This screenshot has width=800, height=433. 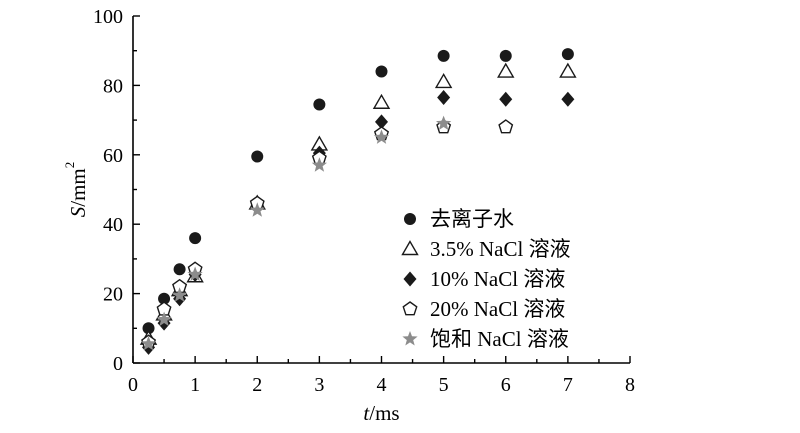 What do you see at coordinates (497, 309) in the screenshot?
I see `legend-label: 20% NaCl 溶液` at bounding box center [497, 309].